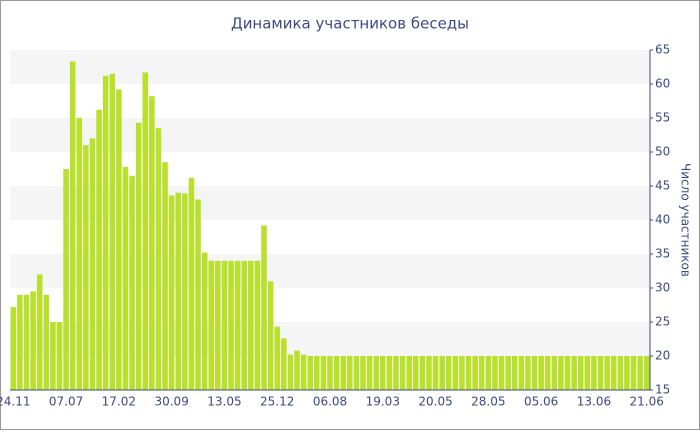 The image size is (700, 434). I want to click on x-tick-label: 06.08, so click(330, 402).